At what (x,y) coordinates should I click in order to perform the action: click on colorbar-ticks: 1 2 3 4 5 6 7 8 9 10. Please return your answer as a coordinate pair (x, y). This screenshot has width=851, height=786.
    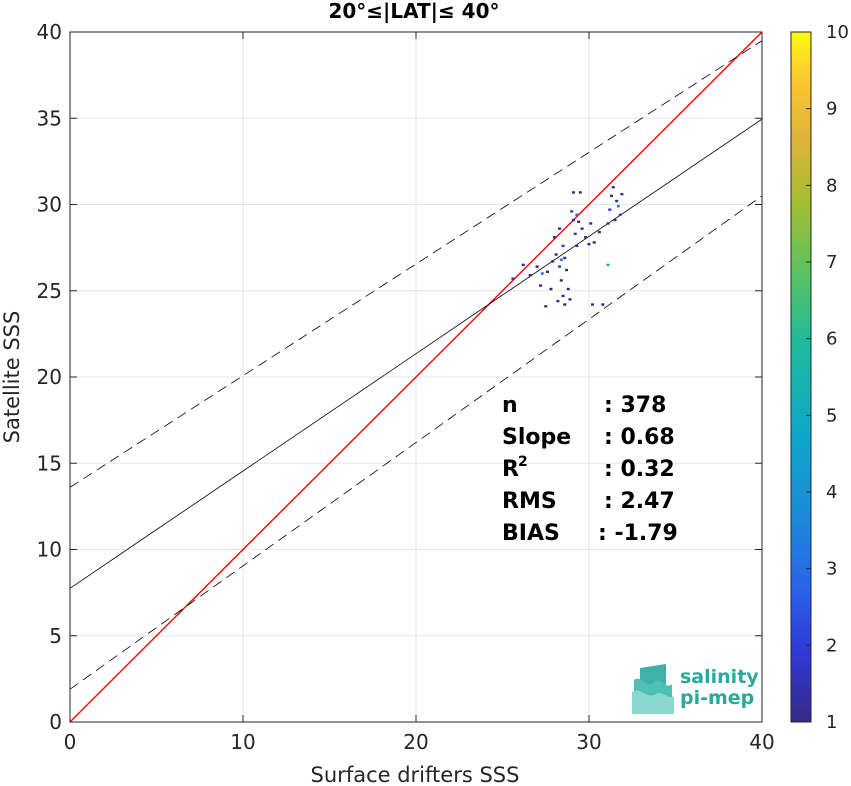
    Looking at the image, I should click on (827, 377).